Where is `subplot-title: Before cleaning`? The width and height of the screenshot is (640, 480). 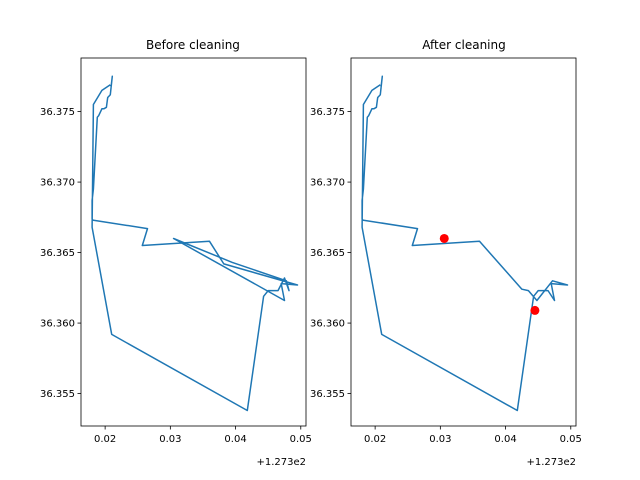 subplot-title: Before cleaning is located at coordinates (193, 45).